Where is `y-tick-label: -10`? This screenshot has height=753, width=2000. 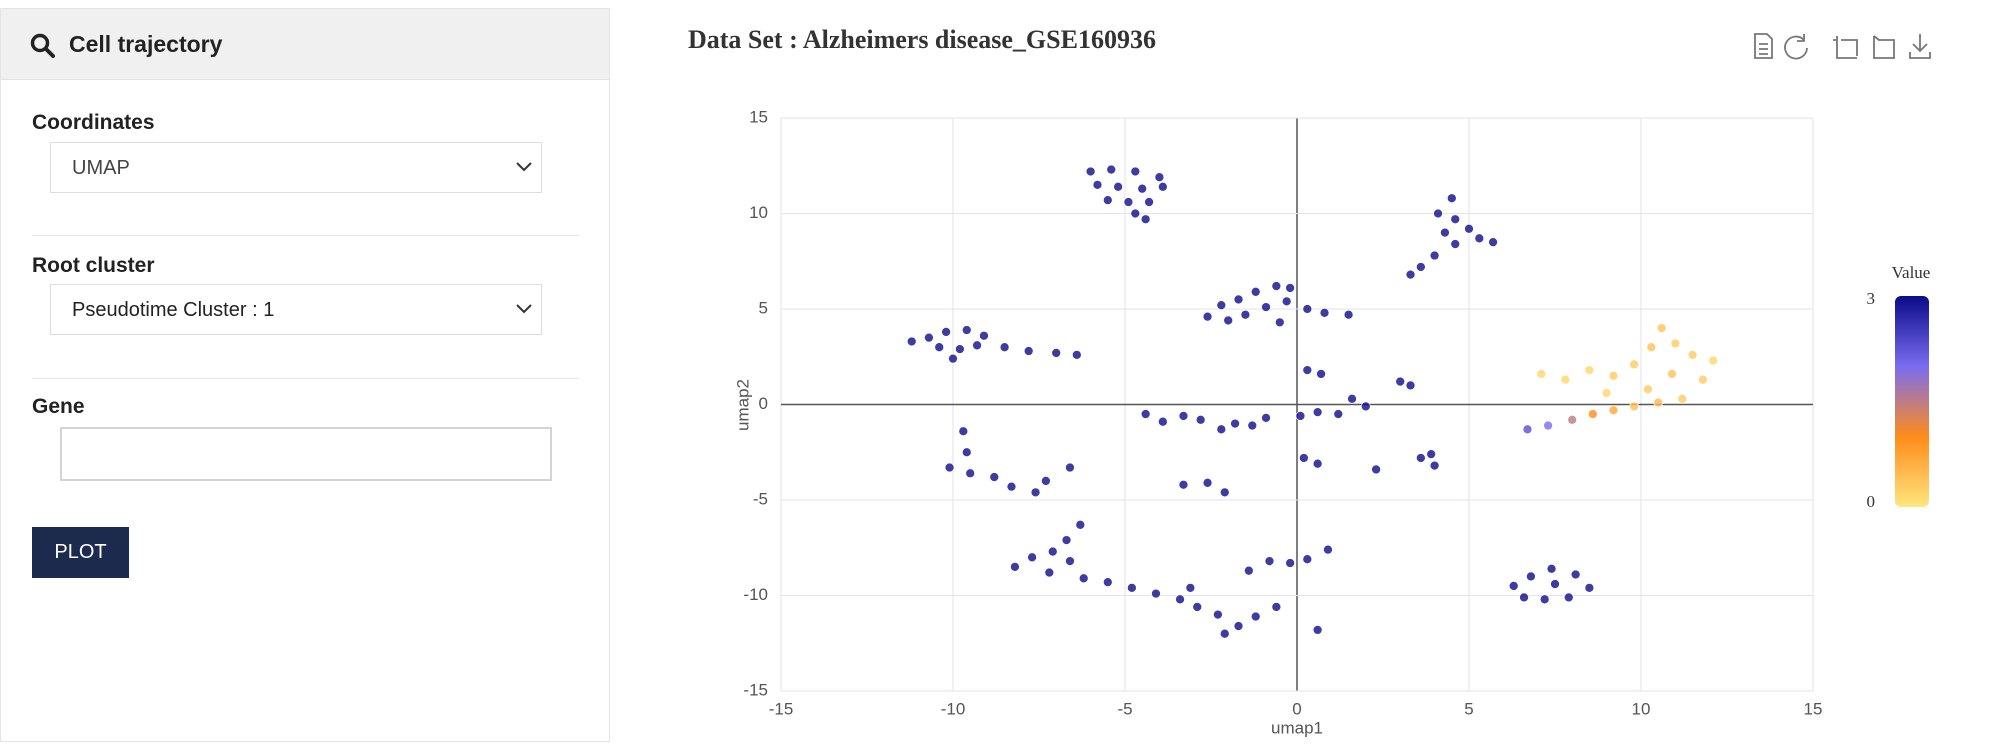 y-tick-label: -10 is located at coordinates (755, 594).